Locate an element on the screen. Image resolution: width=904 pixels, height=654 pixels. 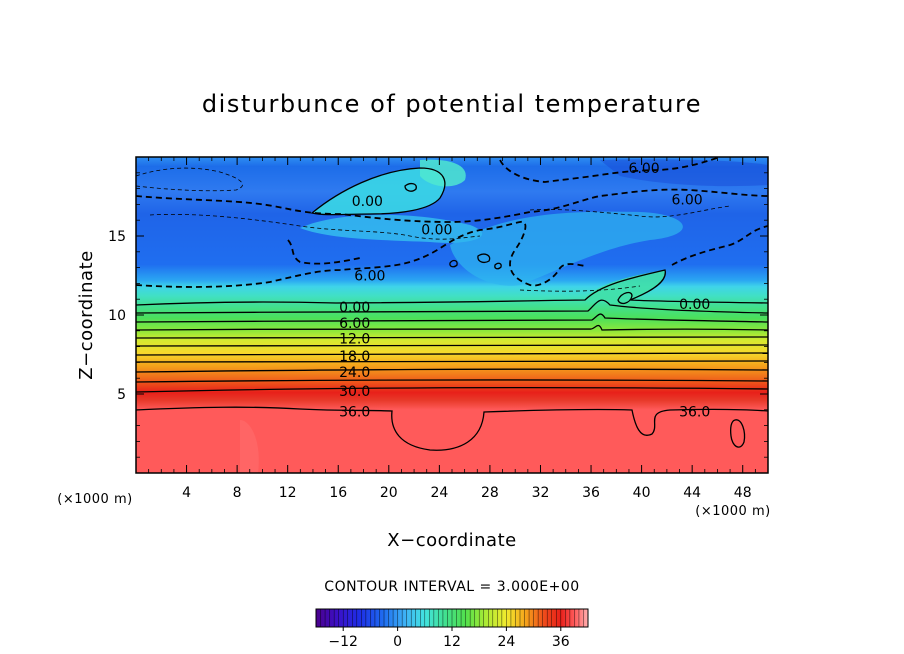
x-axis-label: X−coordinate is located at coordinates (451, 540).